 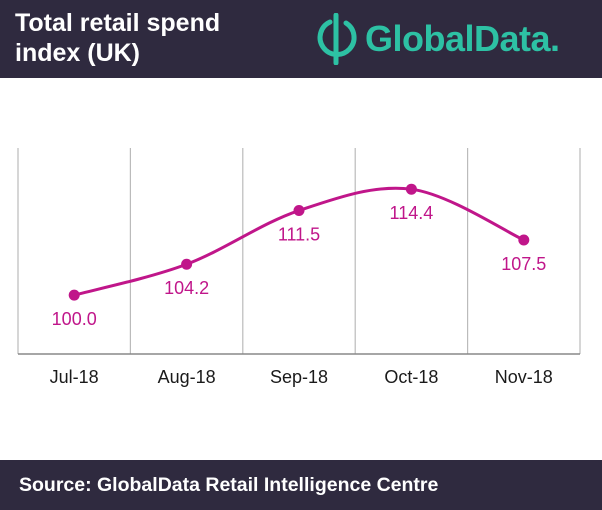 What do you see at coordinates (74, 319) in the screenshot?
I see `data-label: 100.0` at bounding box center [74, 319].